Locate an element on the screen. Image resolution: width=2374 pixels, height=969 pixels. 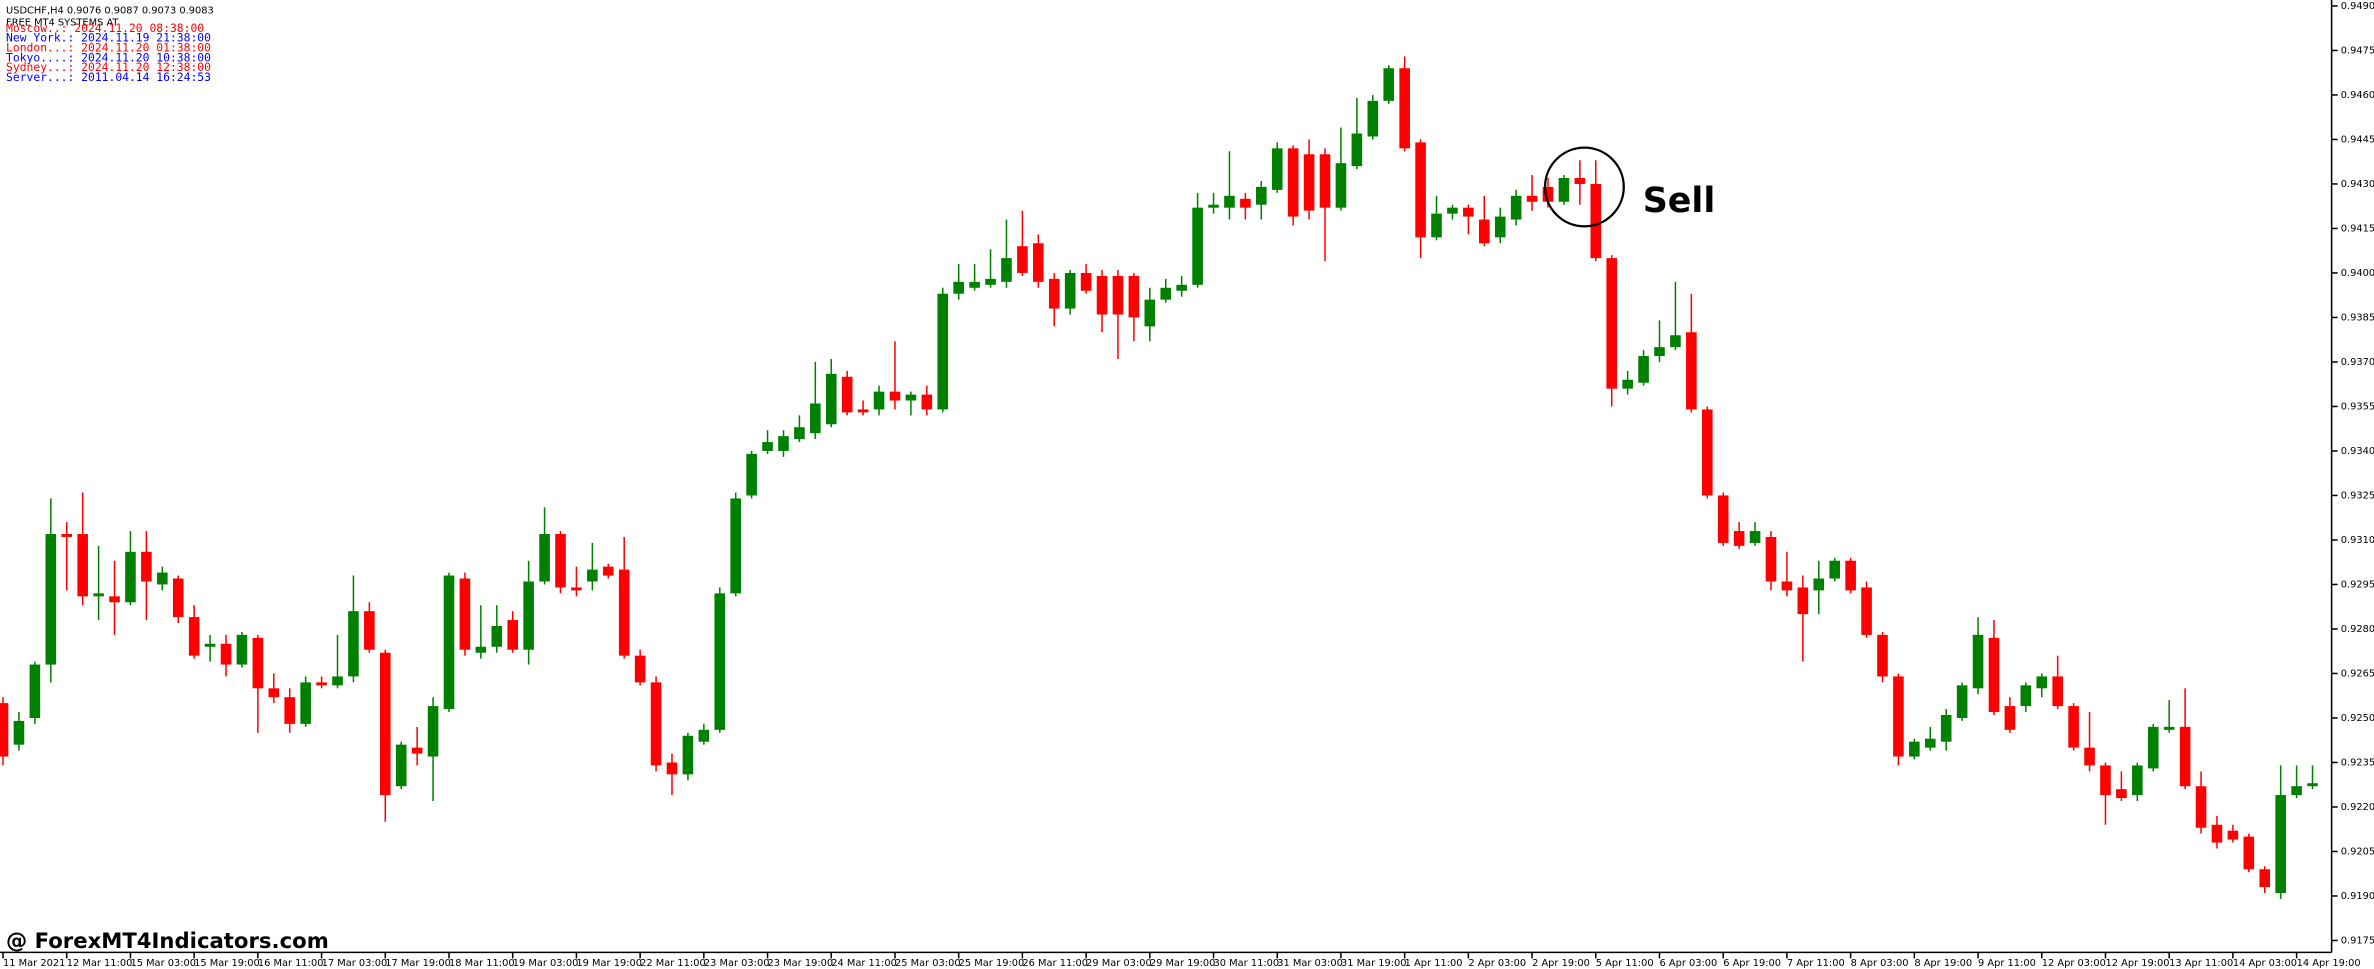
x-tick-label: 25 Mar 03:00 is located at coordinates (928, 963).